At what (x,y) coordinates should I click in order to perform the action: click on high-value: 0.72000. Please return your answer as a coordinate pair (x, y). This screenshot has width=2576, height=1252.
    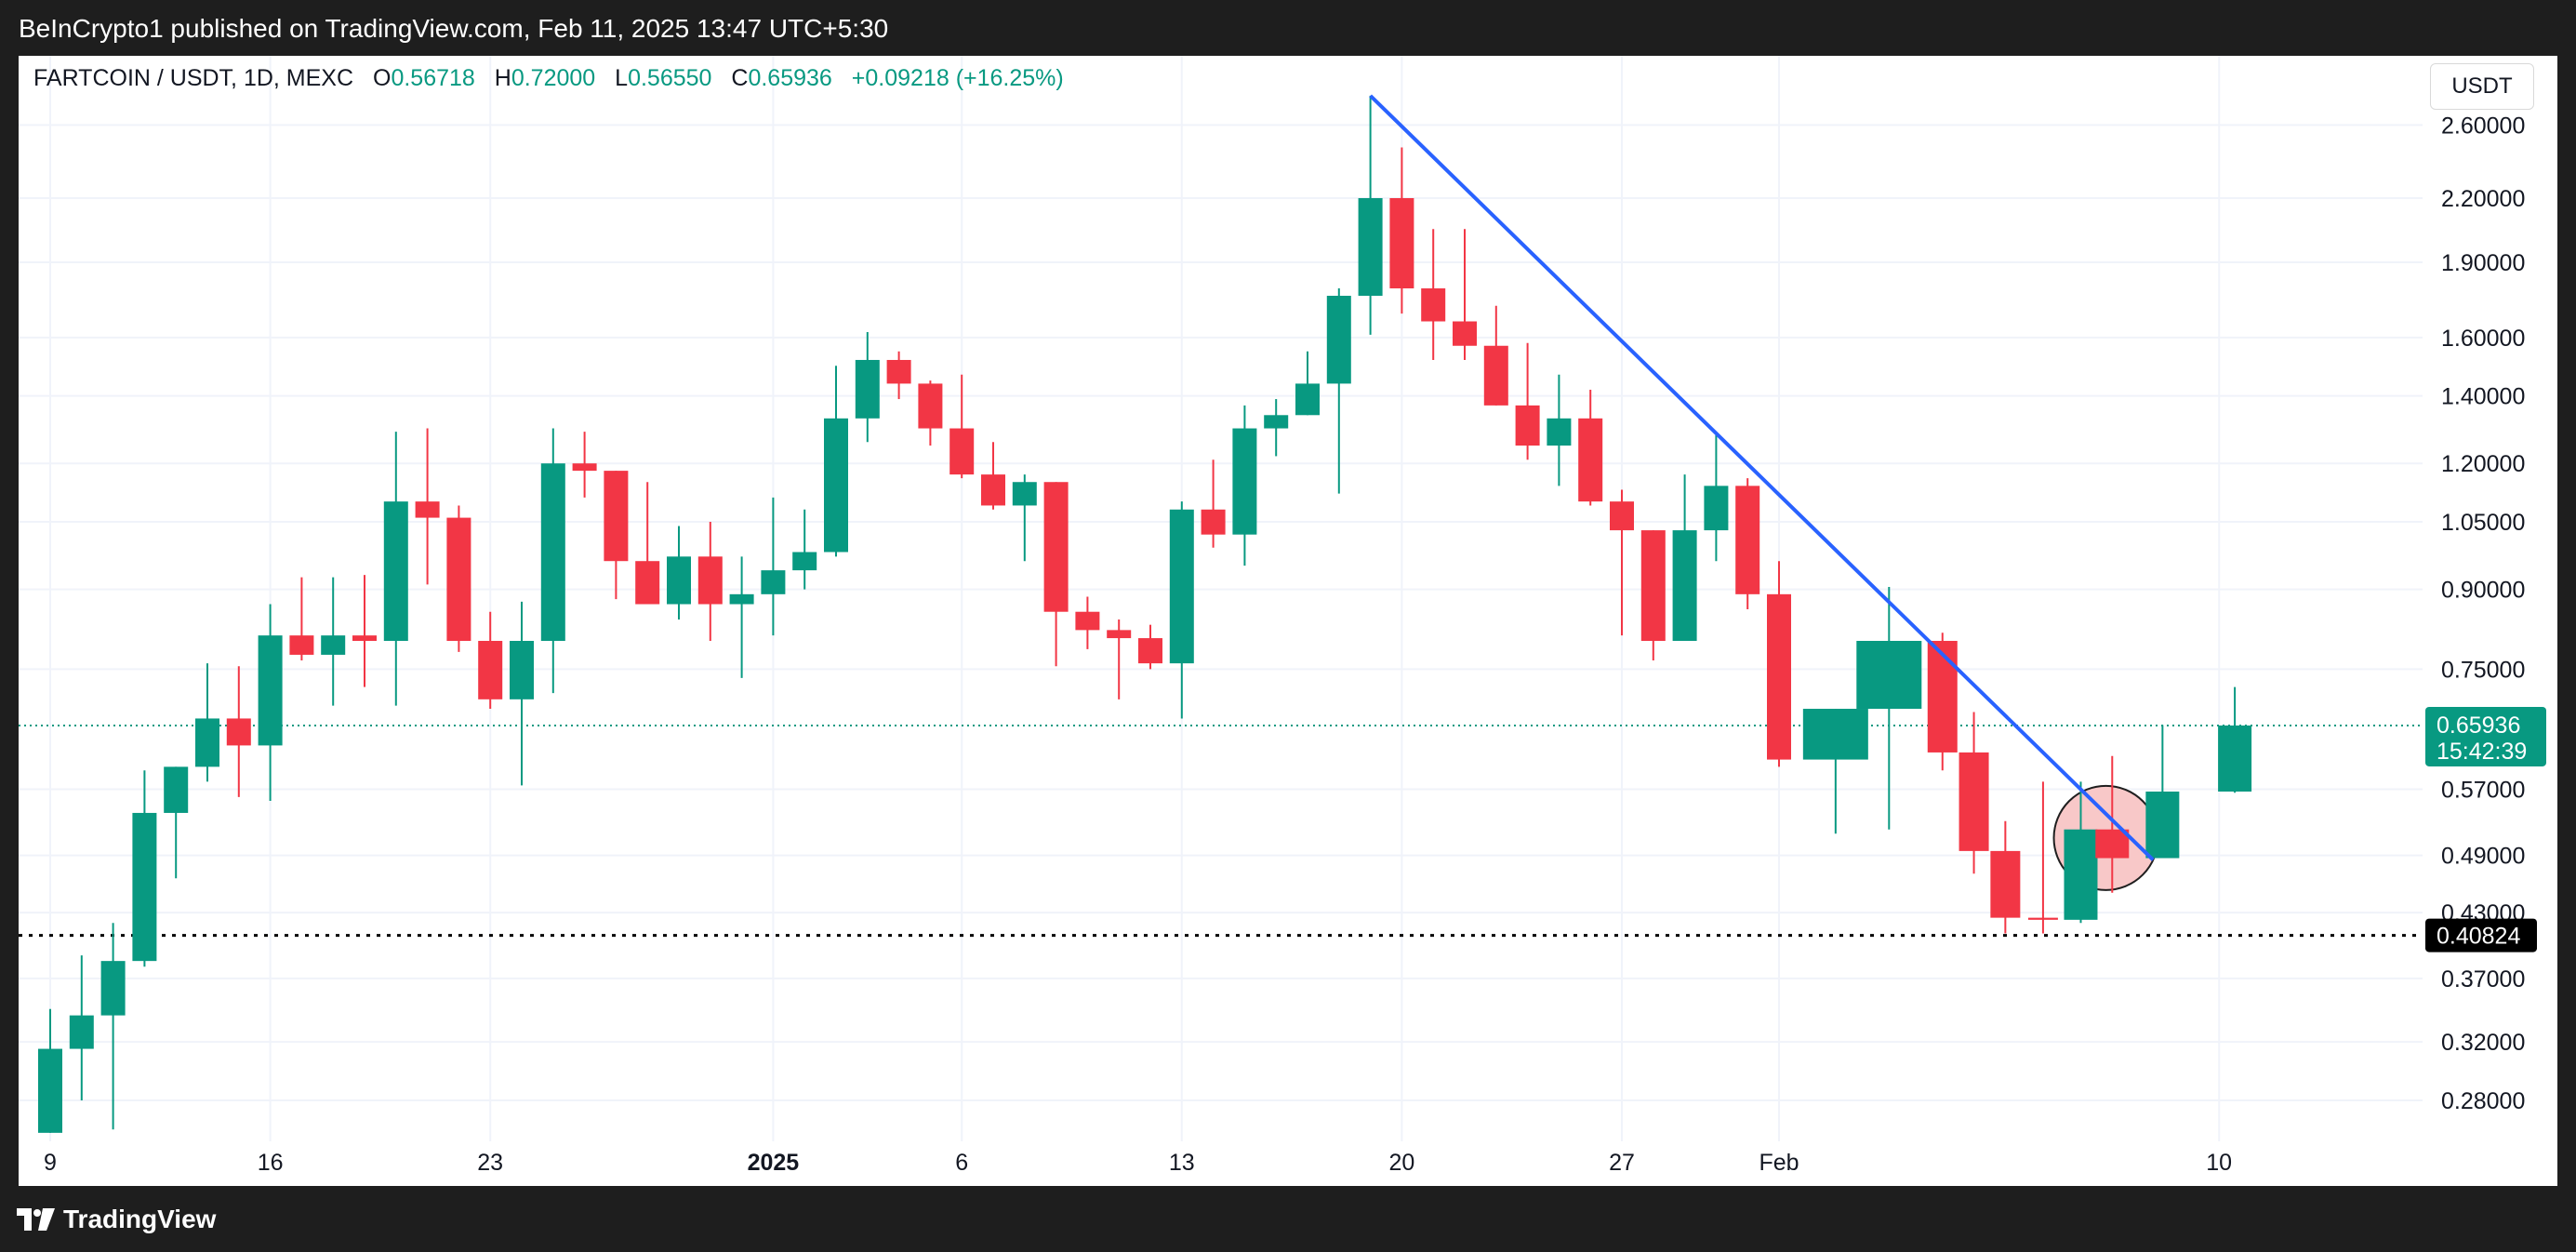
    Looking at the image, I should click on (553, 78).